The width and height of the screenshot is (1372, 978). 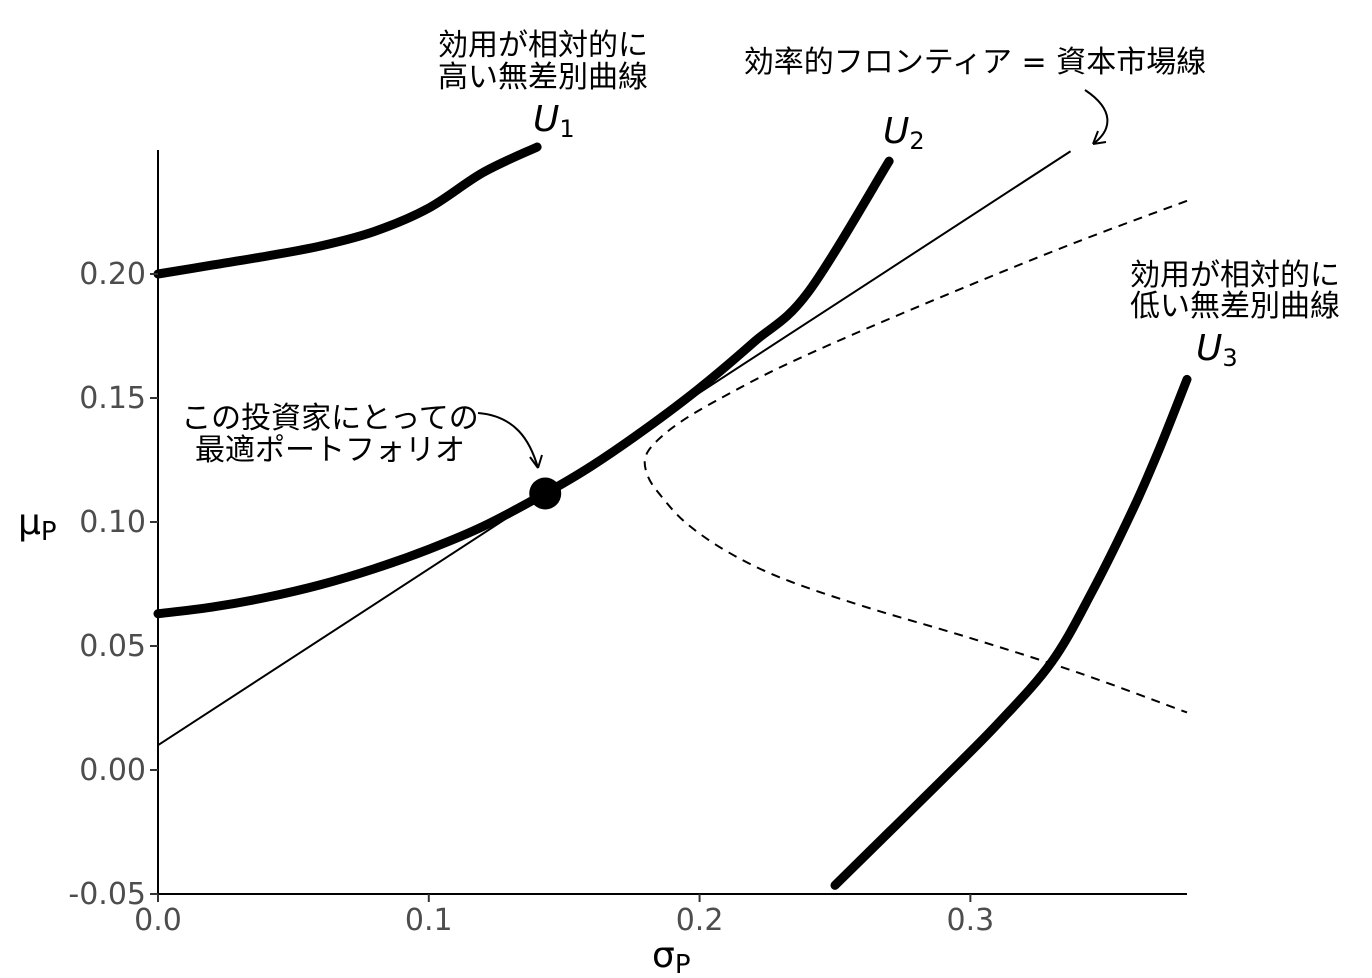 I want to click on x-tick-label: 0.2, so click(x=700, y=920).